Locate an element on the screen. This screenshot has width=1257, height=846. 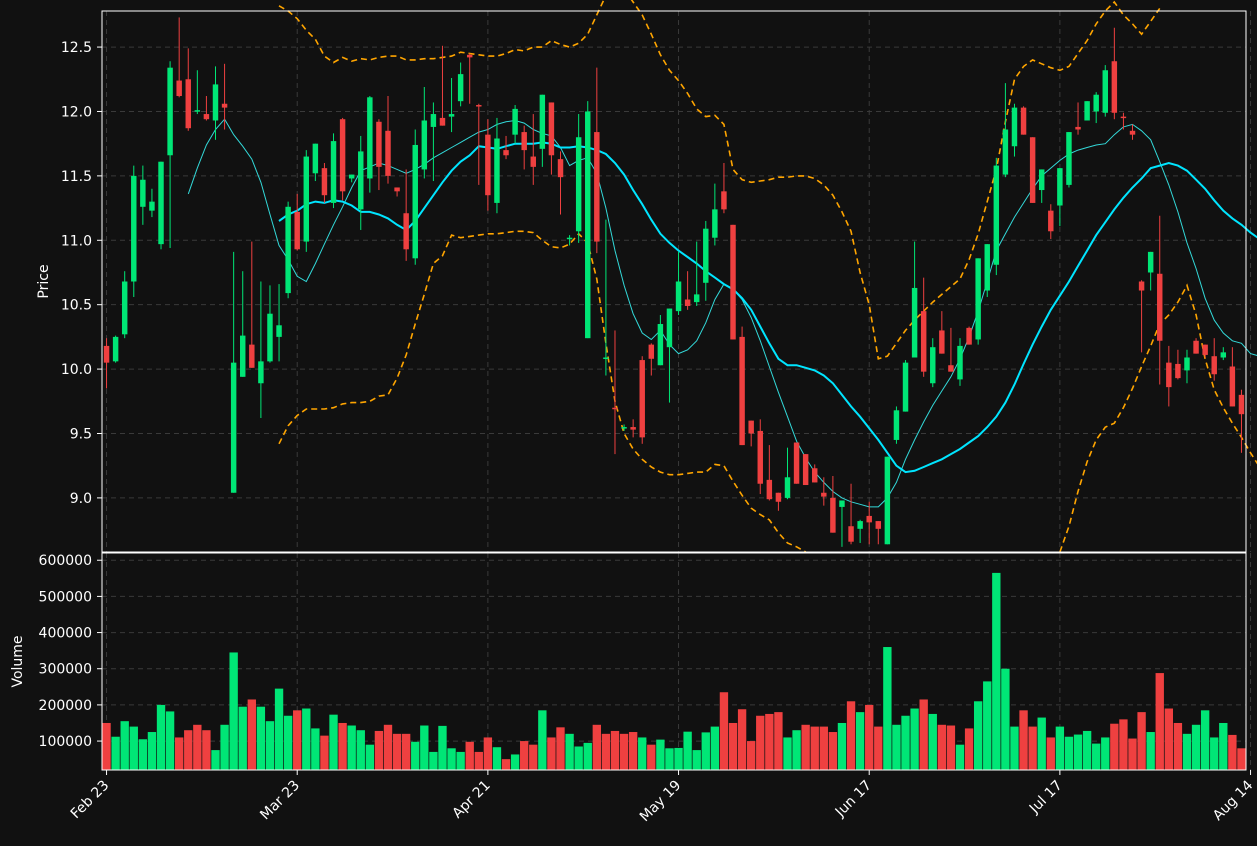
volume-tick-label: 300000 is located at coordinates (65, 670).